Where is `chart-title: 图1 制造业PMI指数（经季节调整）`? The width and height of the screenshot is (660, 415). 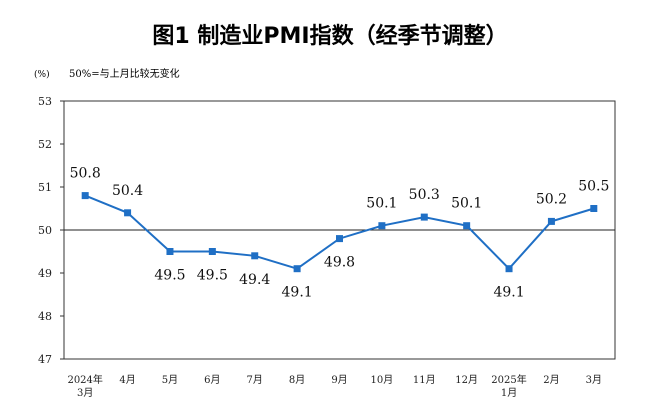
chart-title: 图1 制造业PMI指数（经季节调整） is located at coordinates (329, 36).